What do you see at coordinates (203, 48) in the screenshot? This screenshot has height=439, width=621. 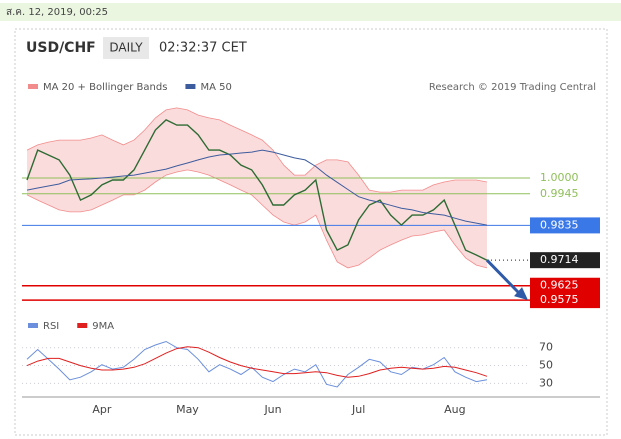 I see `time: 02:32:37 CET` at bounding box center [203, 48].